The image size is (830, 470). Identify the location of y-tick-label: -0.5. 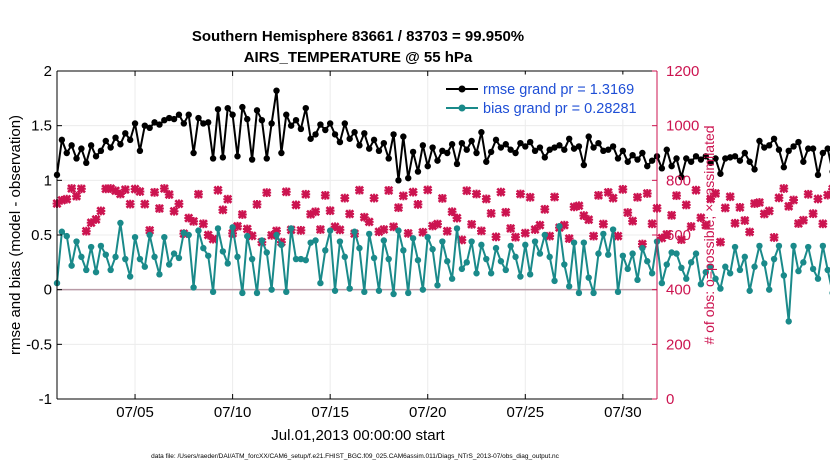
(39, 344).